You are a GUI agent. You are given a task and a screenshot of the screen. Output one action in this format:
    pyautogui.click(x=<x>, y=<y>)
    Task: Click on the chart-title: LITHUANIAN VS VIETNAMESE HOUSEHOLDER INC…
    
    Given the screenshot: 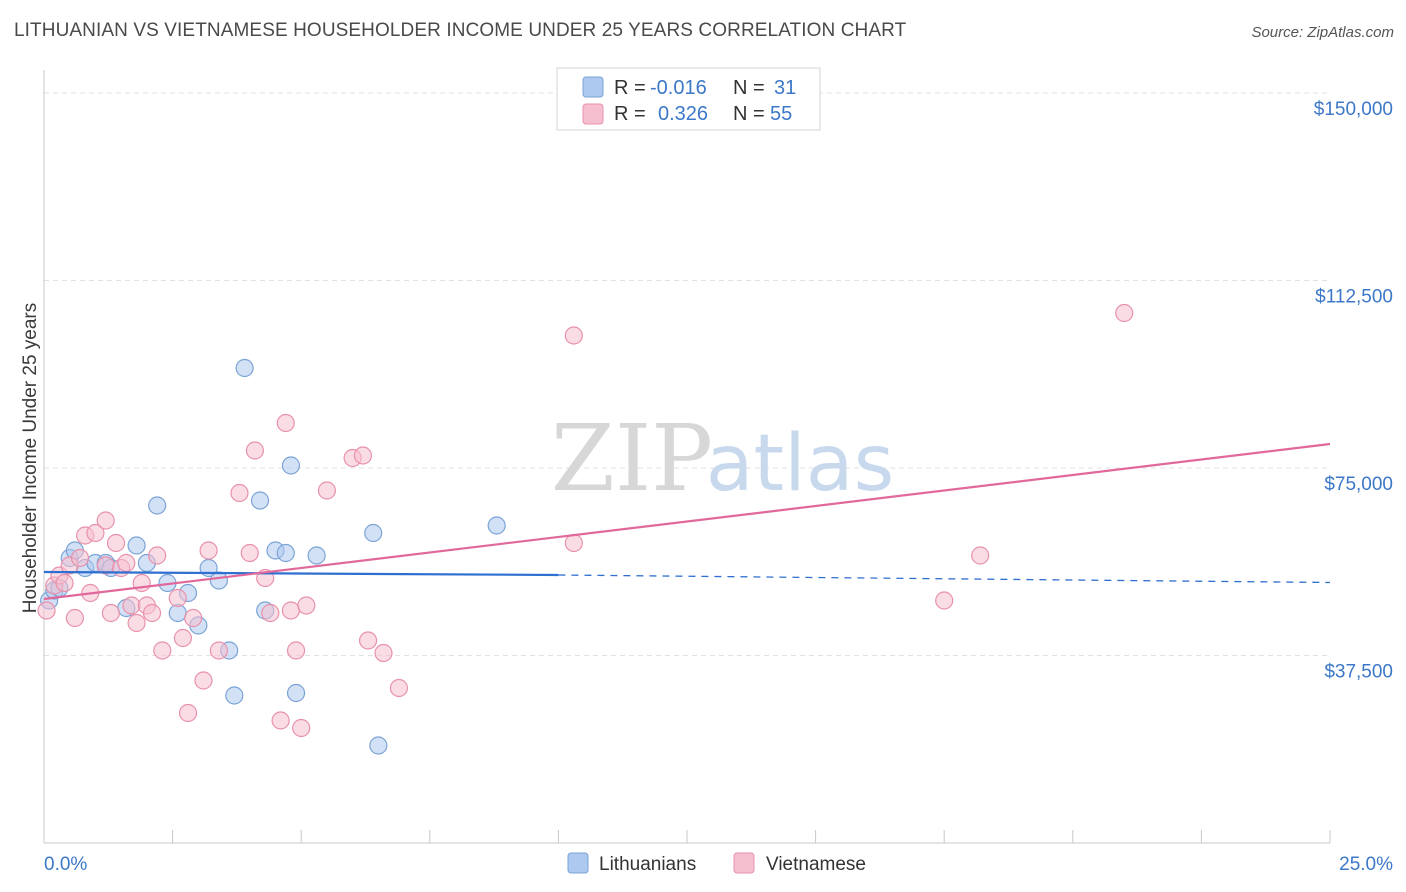 What is the action you would take?
    pyautogui.click(x=460, y=30)
    